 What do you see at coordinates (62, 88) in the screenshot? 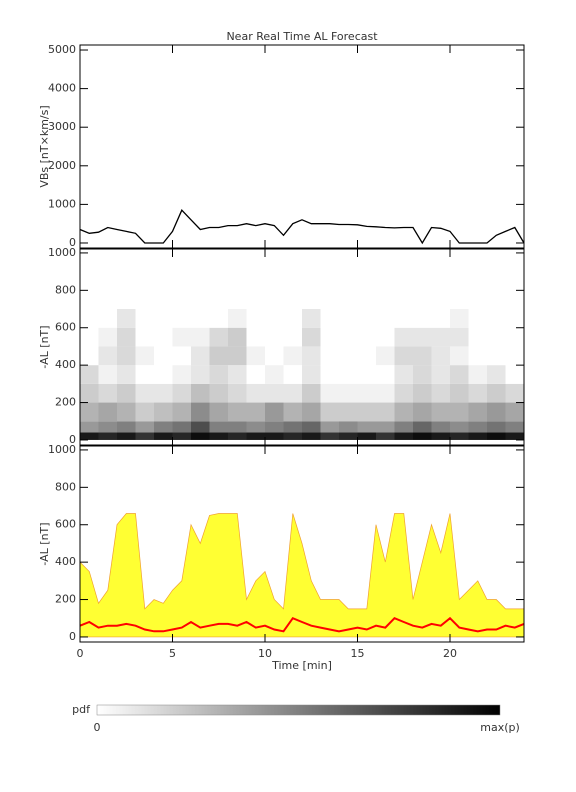
I see `y-tick-label: 4000` at bounding box center [62, 88].